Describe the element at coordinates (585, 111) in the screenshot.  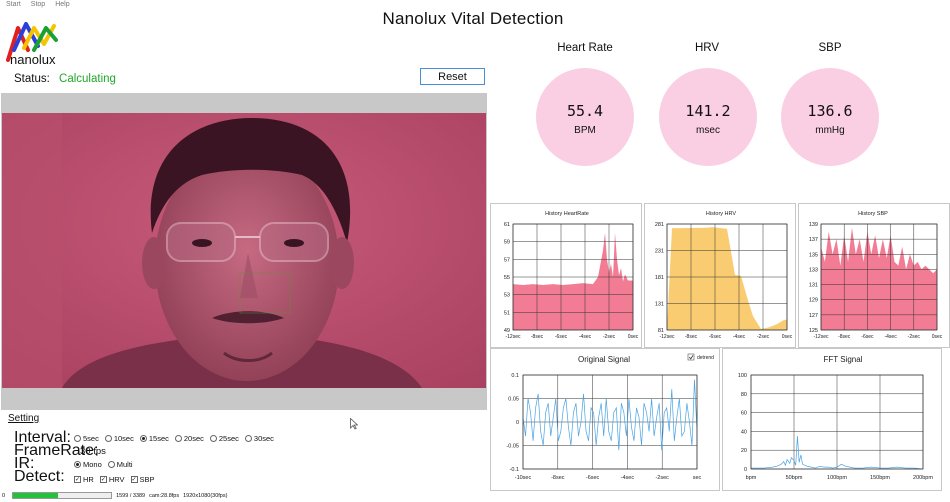
I see `vital-value-heart-rate: 55.4` at that location.